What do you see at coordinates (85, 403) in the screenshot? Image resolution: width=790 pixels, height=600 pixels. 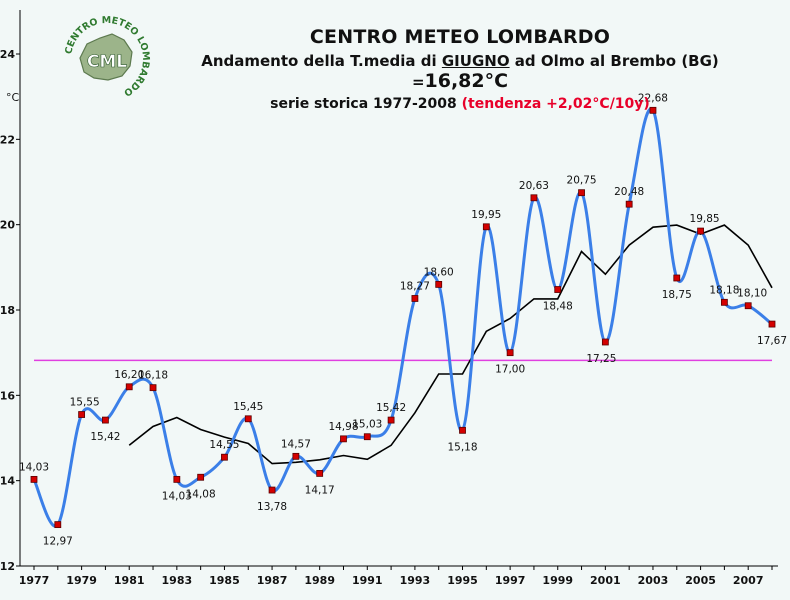 I see `data-label: 15,55` at bounding box center [85, 403].